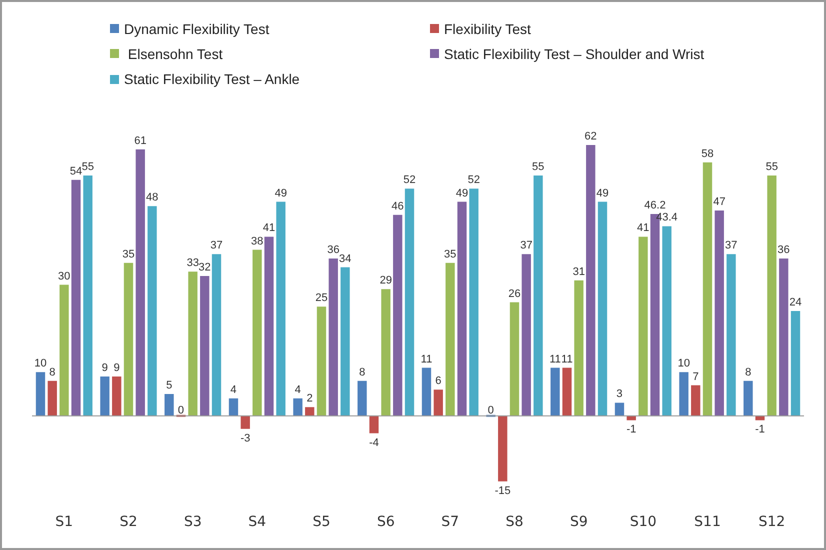  I want to click on data-label: 47, so click(719, 202).